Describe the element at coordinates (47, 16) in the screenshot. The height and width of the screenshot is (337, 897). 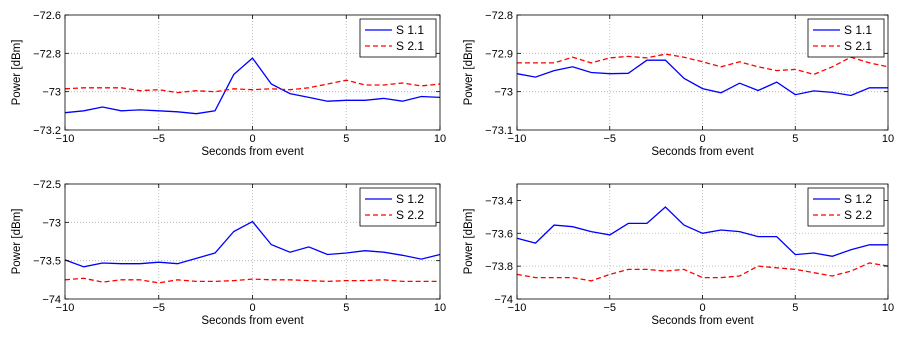
I see `y-tick-label: −72.6` at that location.